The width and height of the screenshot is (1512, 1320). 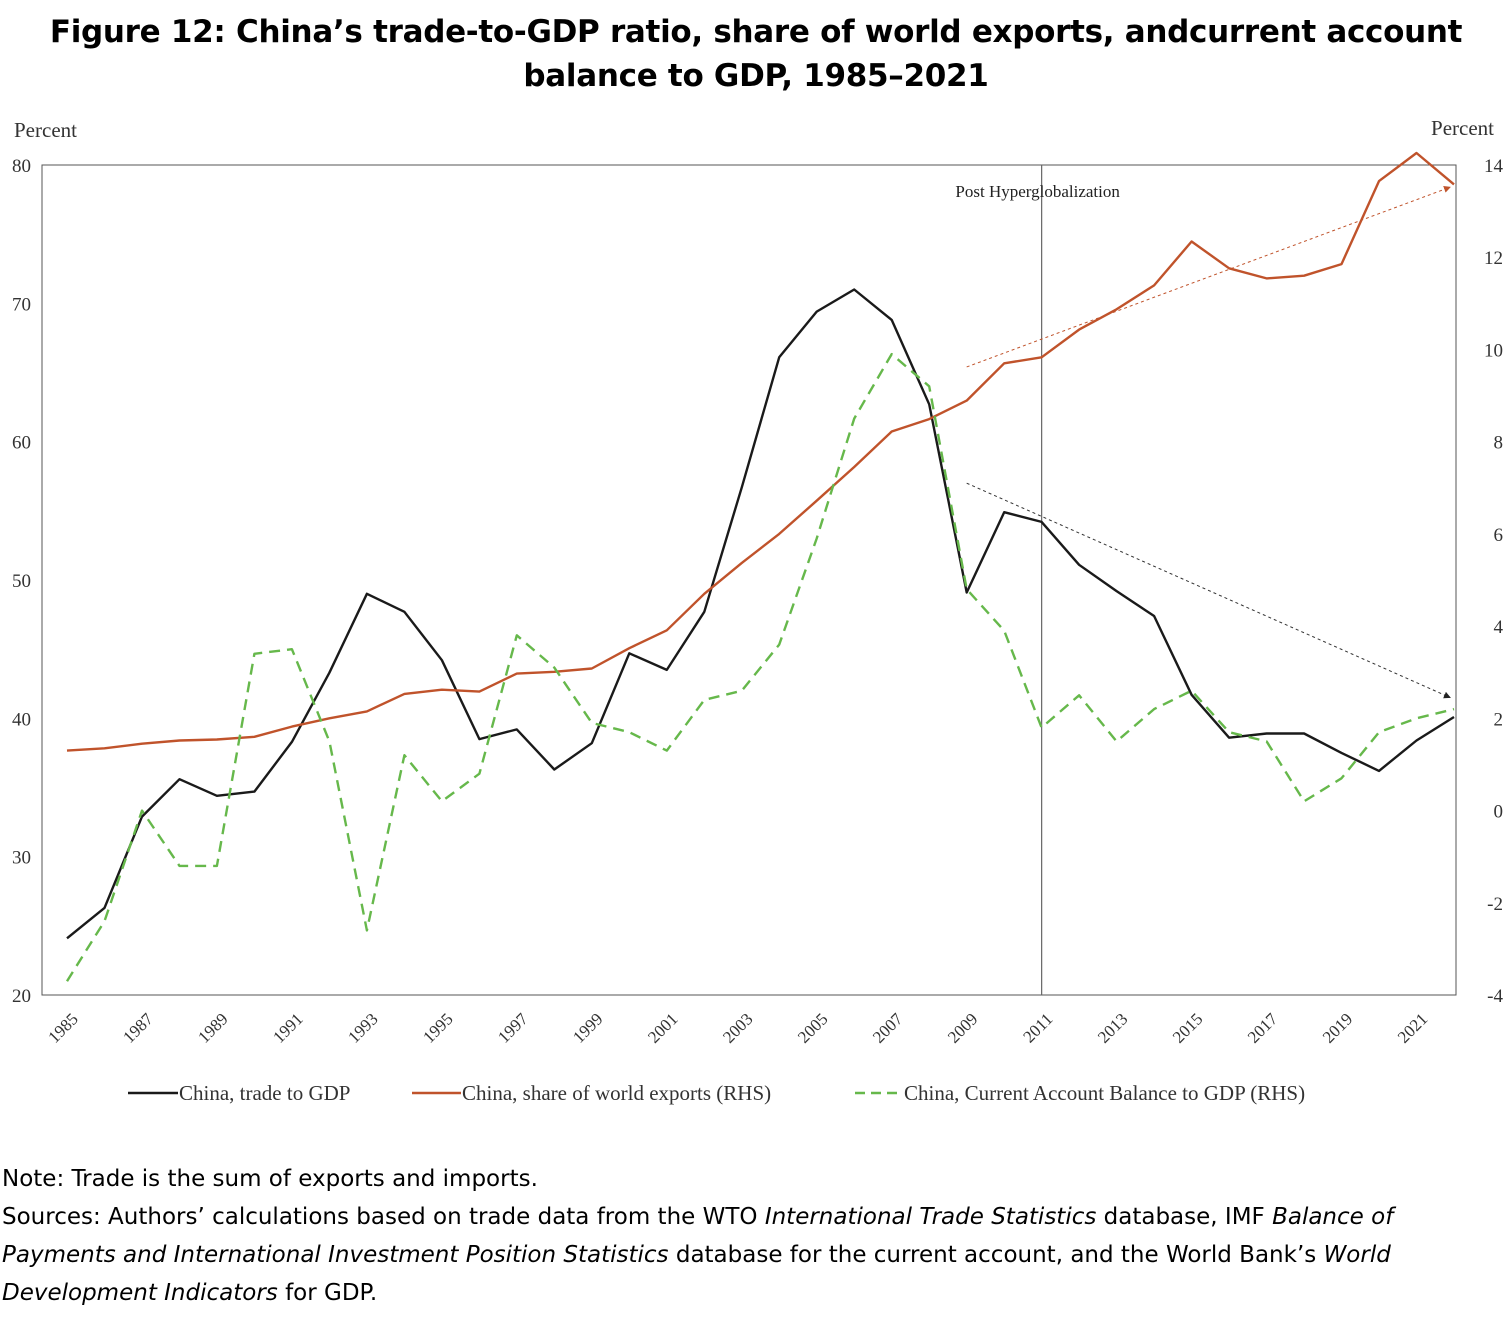 I want to click on sources-part: for GDP., so click(x=327, y=1293).